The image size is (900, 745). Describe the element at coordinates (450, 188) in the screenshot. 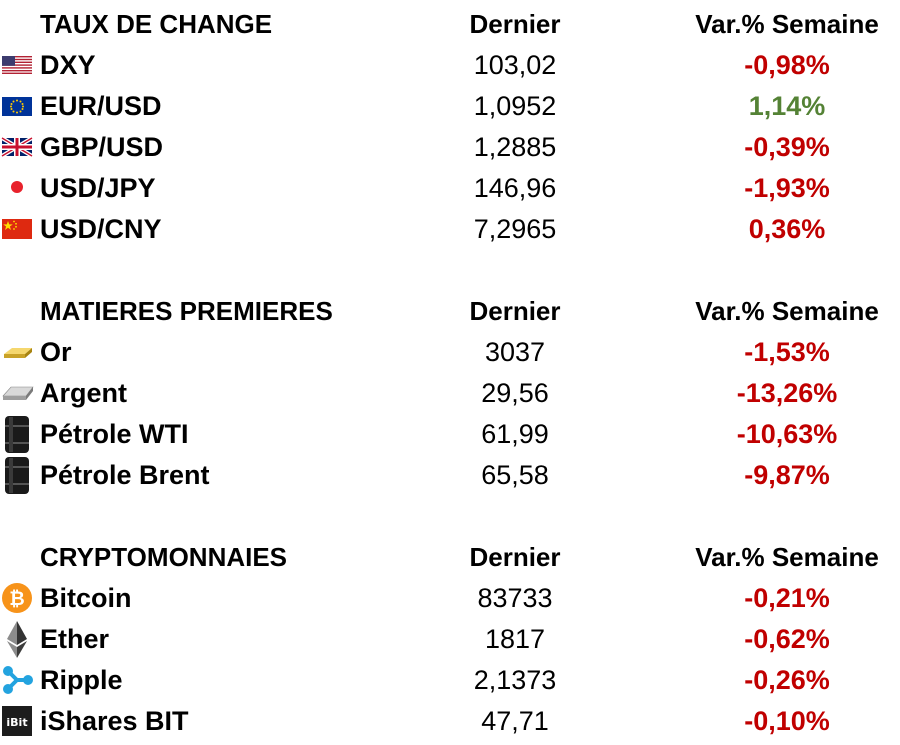

I see `table-row: USD/JPY 146,96 -1,93%` at that location.